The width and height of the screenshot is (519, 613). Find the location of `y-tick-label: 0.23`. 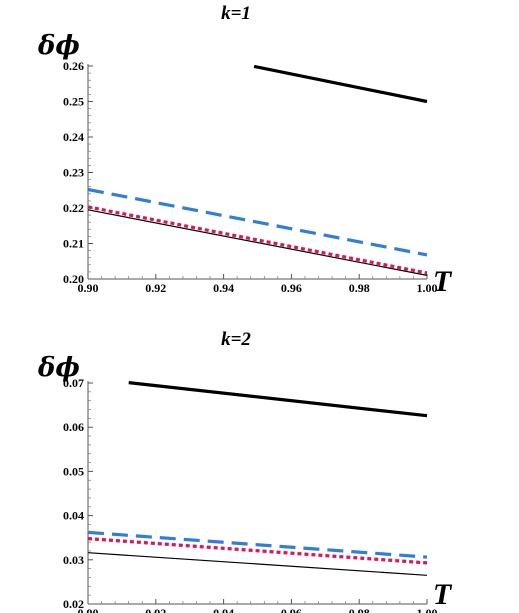

y-tick-label: 0.23 is located at coordinates (73, 173).